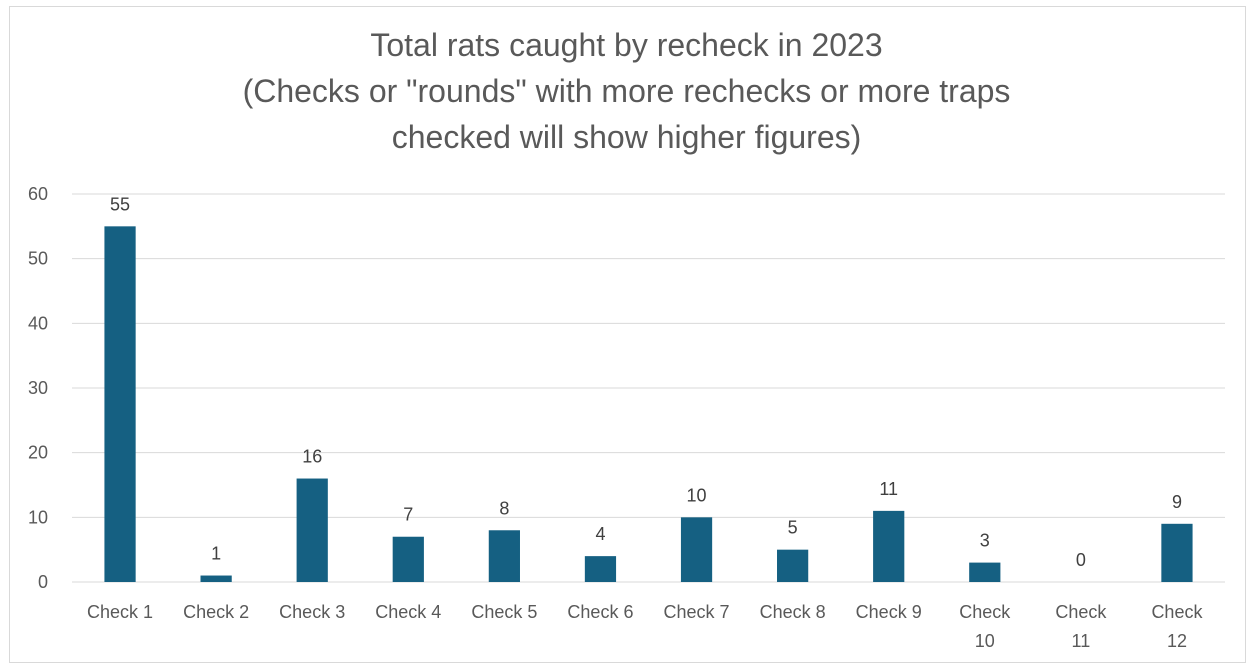 This screenshot has width=1253, height=668. What do you see at coordinates (888, 489) in the screenshot?
I see `data-label: 11` at bounding box center [888, 489].